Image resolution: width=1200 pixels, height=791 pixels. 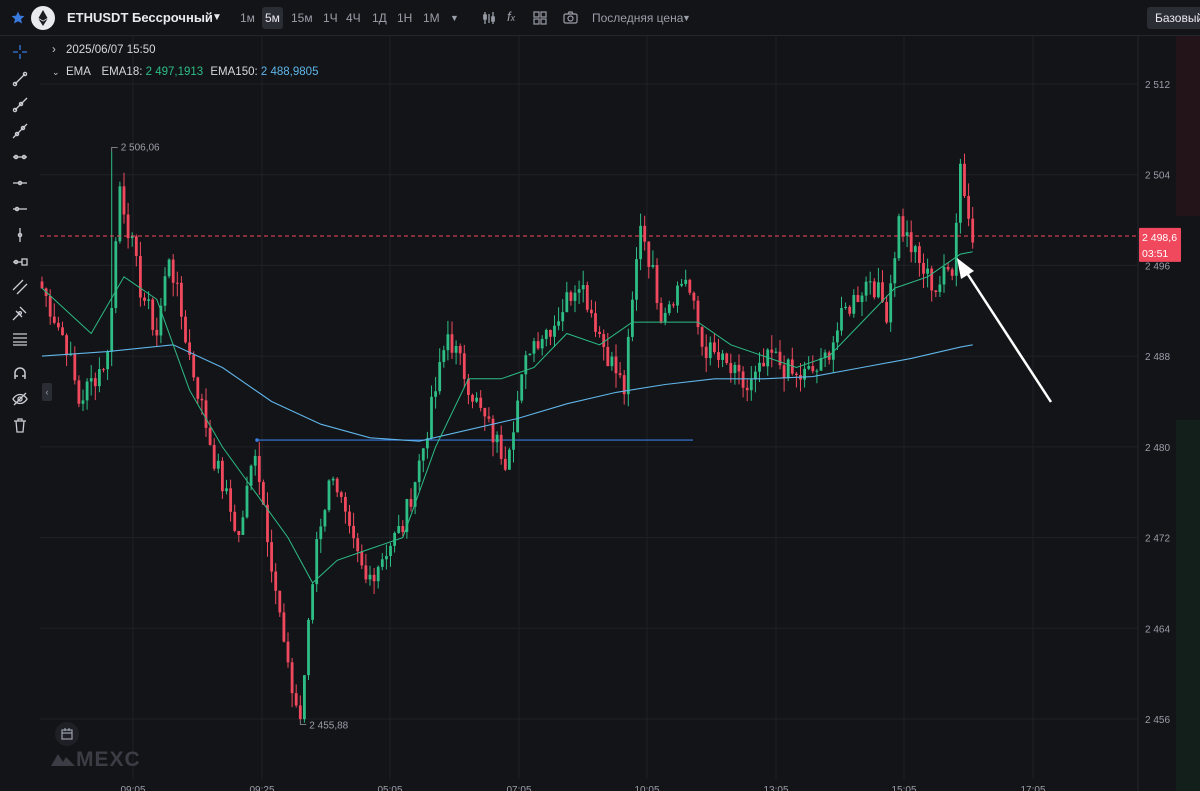 What do you see at coordinates (454, 18) in the screenshot?
I see `more-timeframes-icon: ▼` at bounding box center [454, 18].